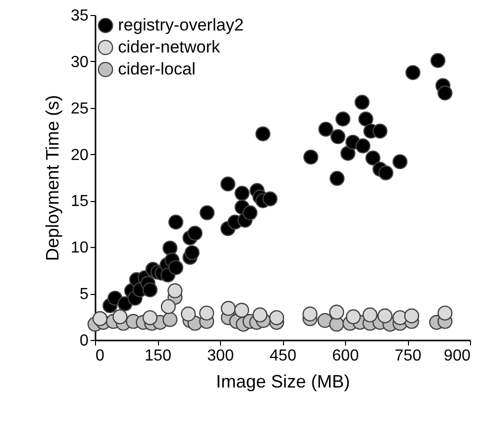 The height and width of the screenshot is (426, 495). I want to click on x-tick-label: 150, so click(158, 356).